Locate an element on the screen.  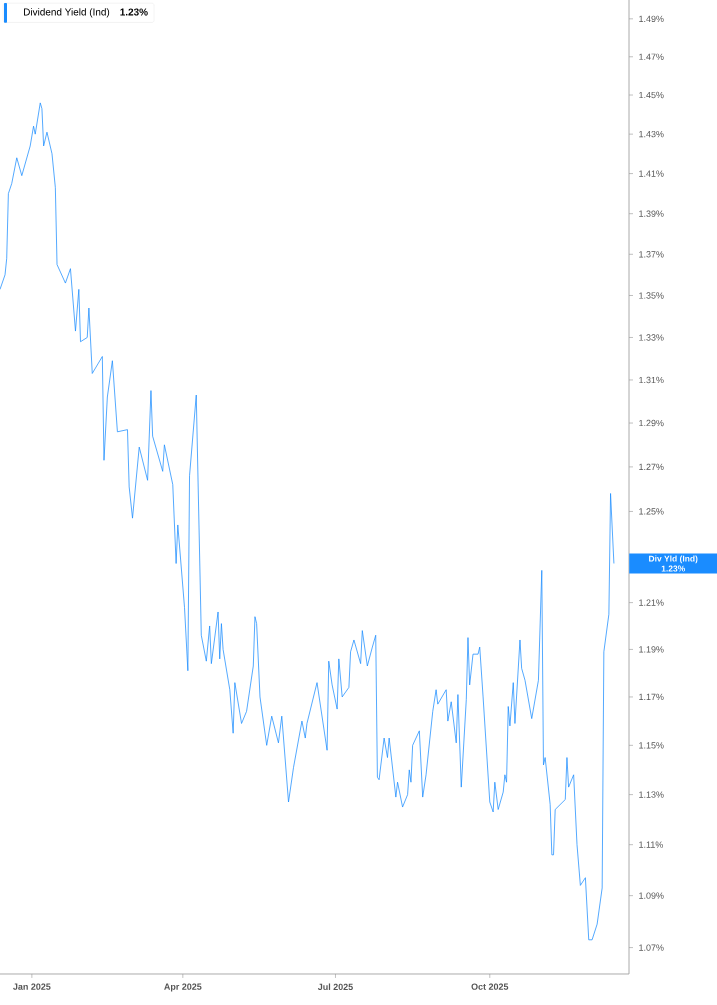
x-tick-label: Oct 2025 is located at coordinates (490, 986).